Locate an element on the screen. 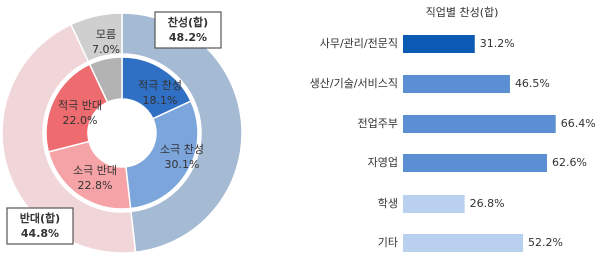 This screenshot has height=265, width=599. y-tick-label: 기타 is located at coordinates (388, 242).